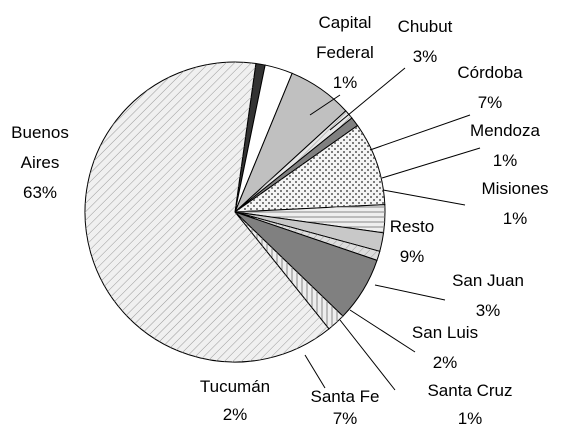 The image size is (567, 425). Describe the element at coordinates (412, 226) in the screenshot. I see `slice-label: Resto` at that location.